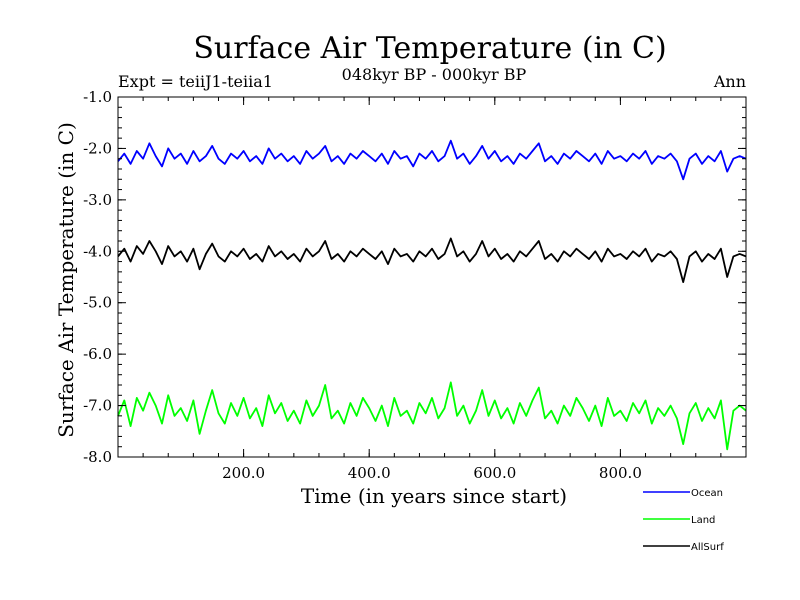  What do you see at coordinates (97, 97) in the screenshot?
I see `y-tick-label: -1.0` at bounding box center [97, 97].